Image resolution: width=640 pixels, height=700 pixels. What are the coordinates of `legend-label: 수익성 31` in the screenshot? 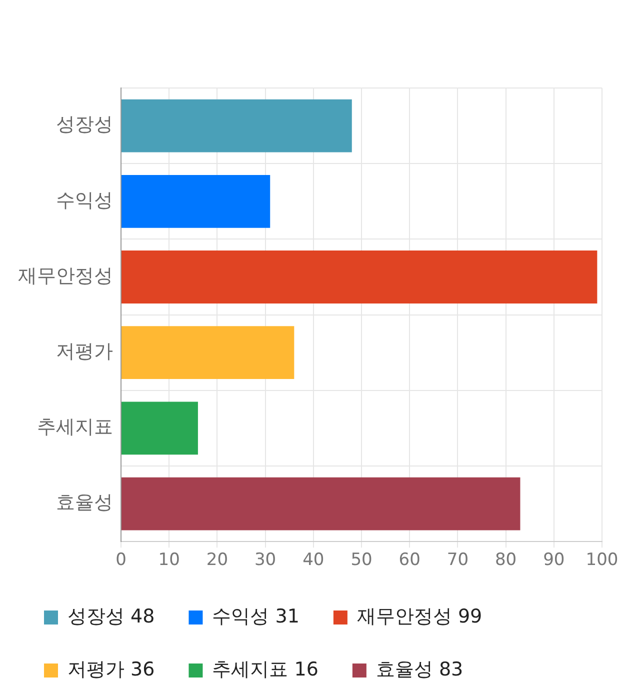 It's located at (256, 616).